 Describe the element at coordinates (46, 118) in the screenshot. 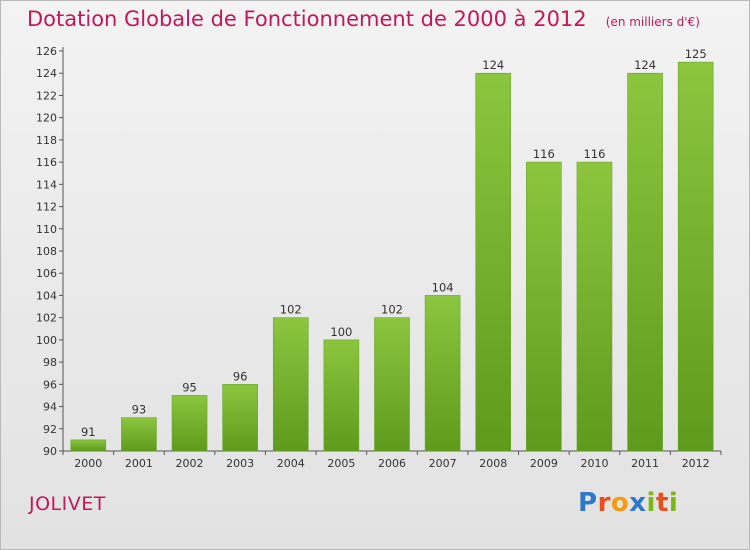

I see `y-tick-label: 120` at that location.